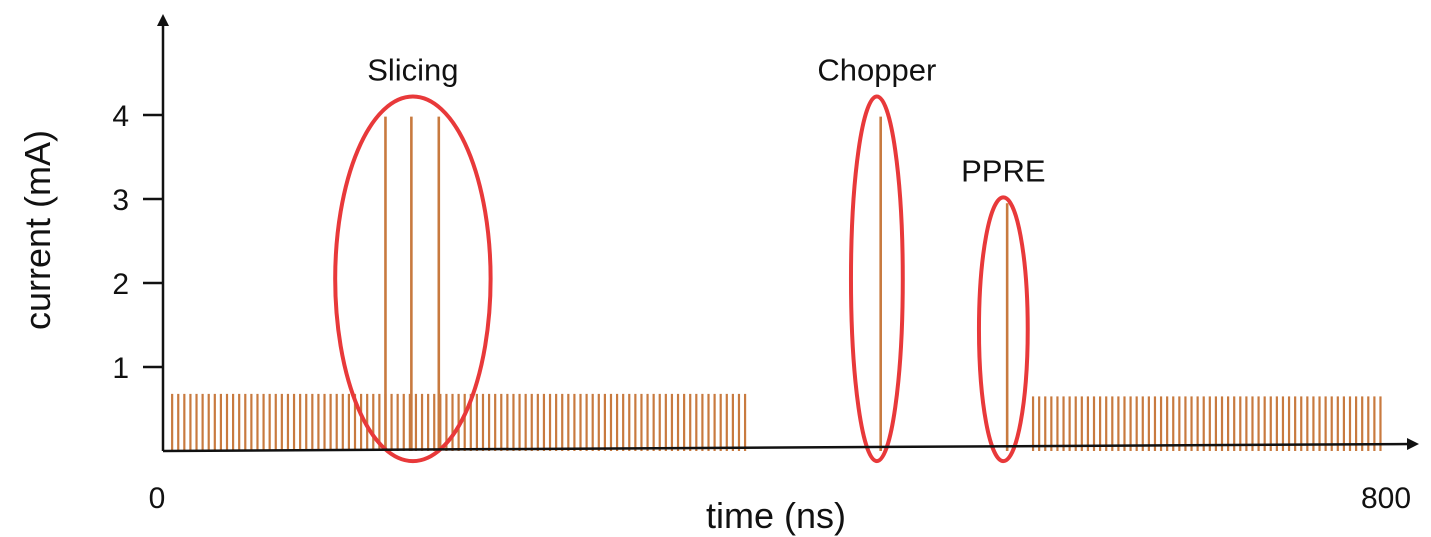 This screenshot has height=537, width=1431. I want to click on y-axis-label: current (mA), so click(37, 230).